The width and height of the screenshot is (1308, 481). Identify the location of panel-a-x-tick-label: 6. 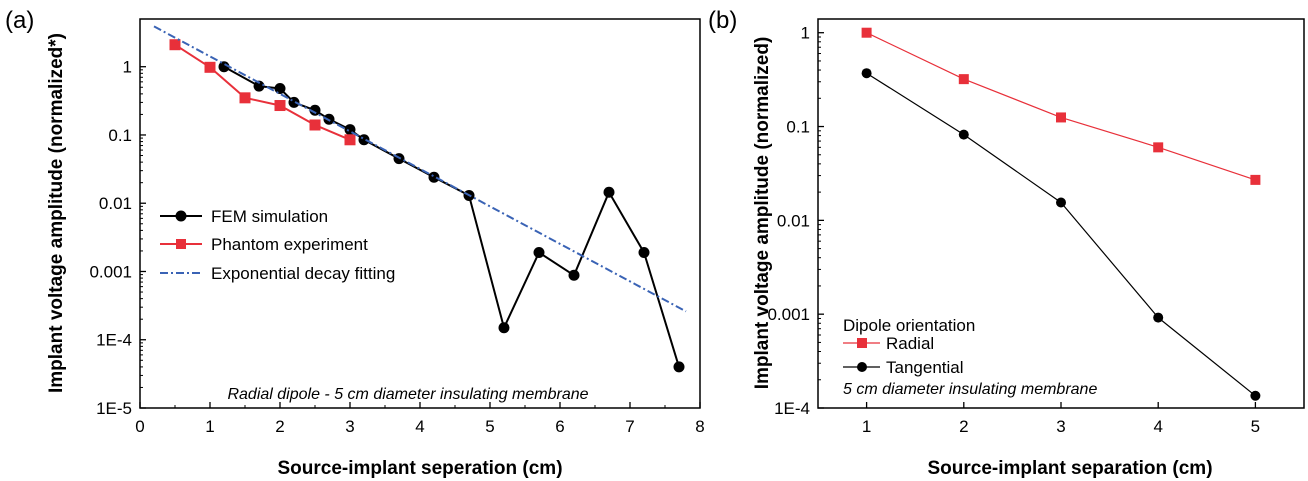
(559, 426).